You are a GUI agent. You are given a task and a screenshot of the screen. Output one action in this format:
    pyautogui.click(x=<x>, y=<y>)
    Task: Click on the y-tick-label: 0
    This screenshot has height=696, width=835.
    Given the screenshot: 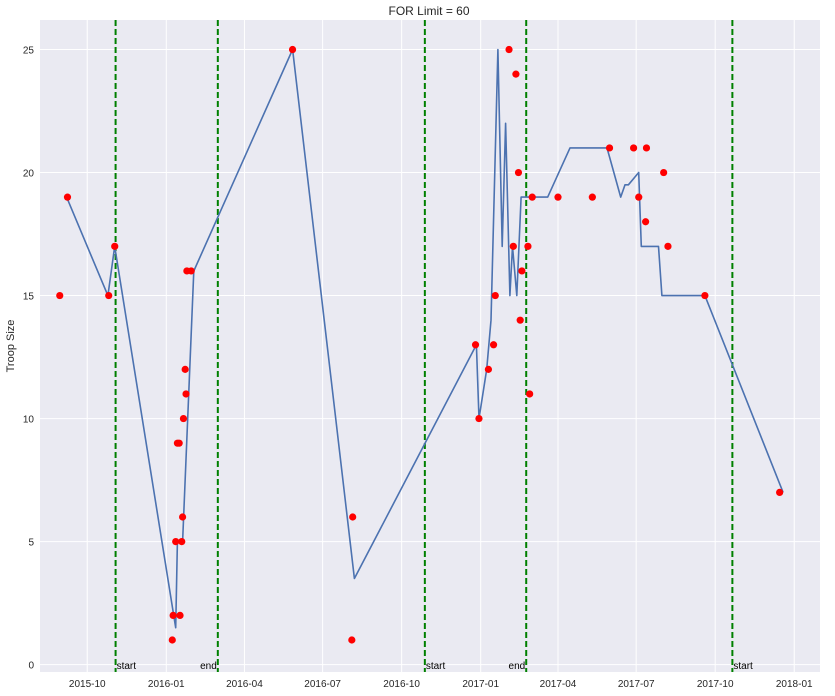 What is the action you would take?
    pyautogui.click(x=31, y=666)
    